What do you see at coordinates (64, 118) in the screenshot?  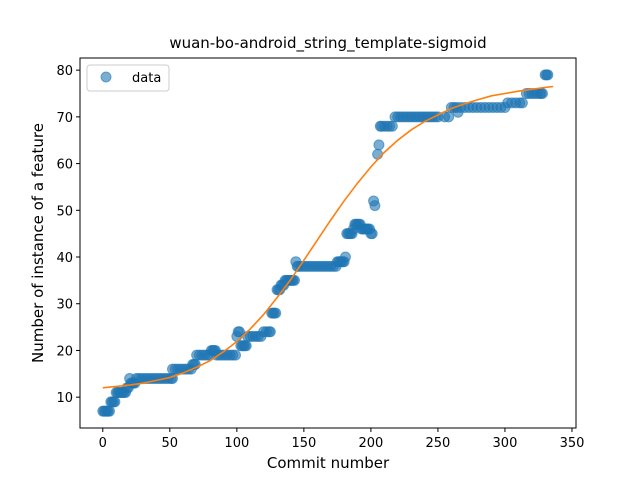 I see `y-tick-label: 70` at bounding box center [64, 118].